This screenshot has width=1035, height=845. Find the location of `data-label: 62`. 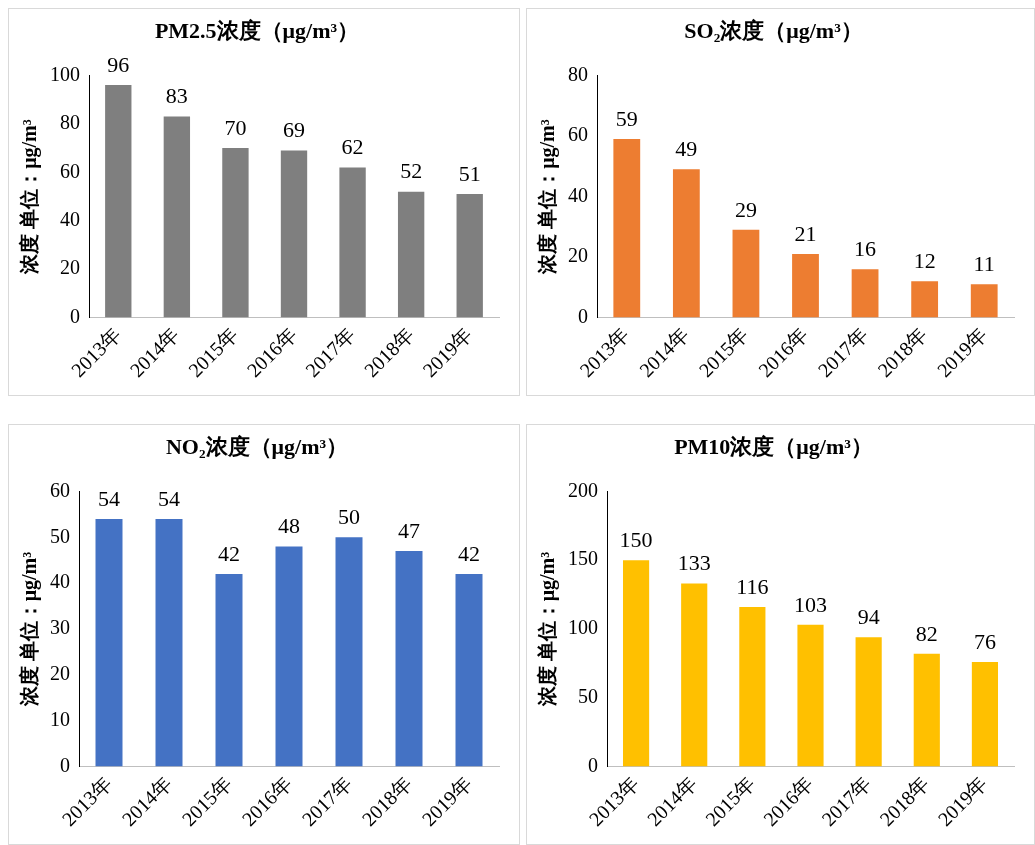

data-label: 62 is located at coordinates (352, 147).